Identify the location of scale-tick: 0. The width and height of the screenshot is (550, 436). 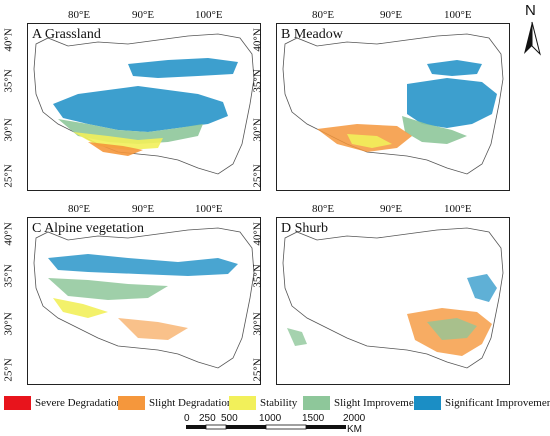
(187, 418).